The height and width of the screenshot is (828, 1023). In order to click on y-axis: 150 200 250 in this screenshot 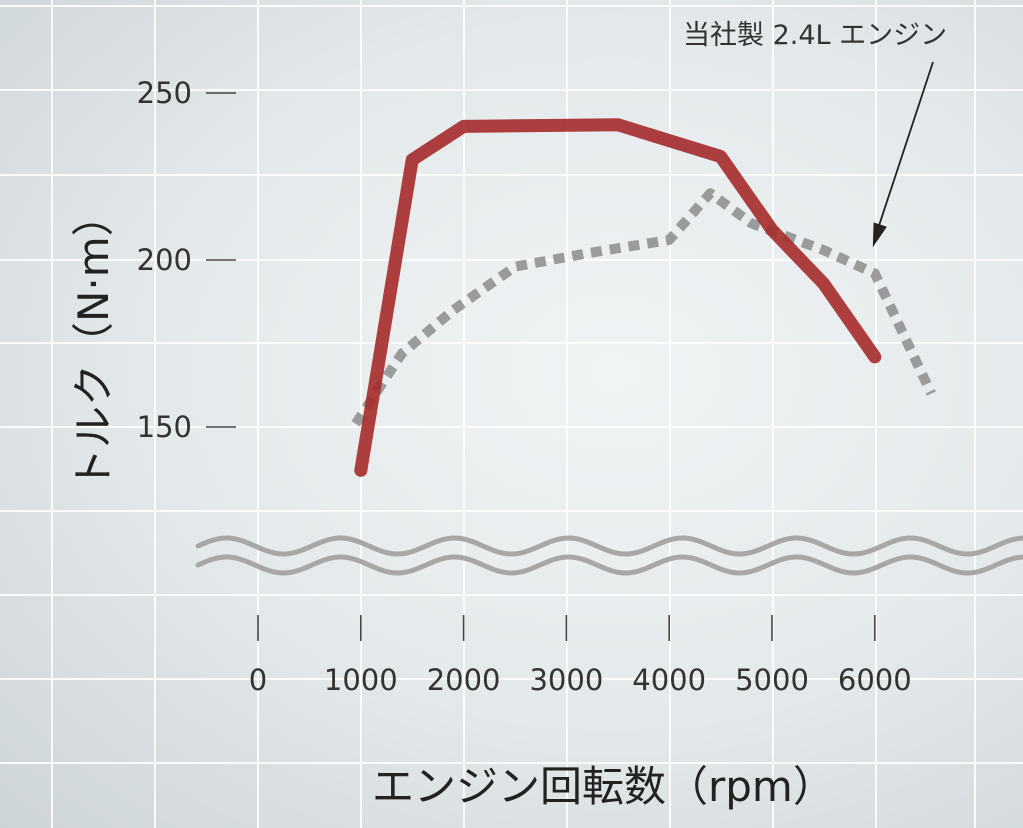, I will do `click(186, 260)`.